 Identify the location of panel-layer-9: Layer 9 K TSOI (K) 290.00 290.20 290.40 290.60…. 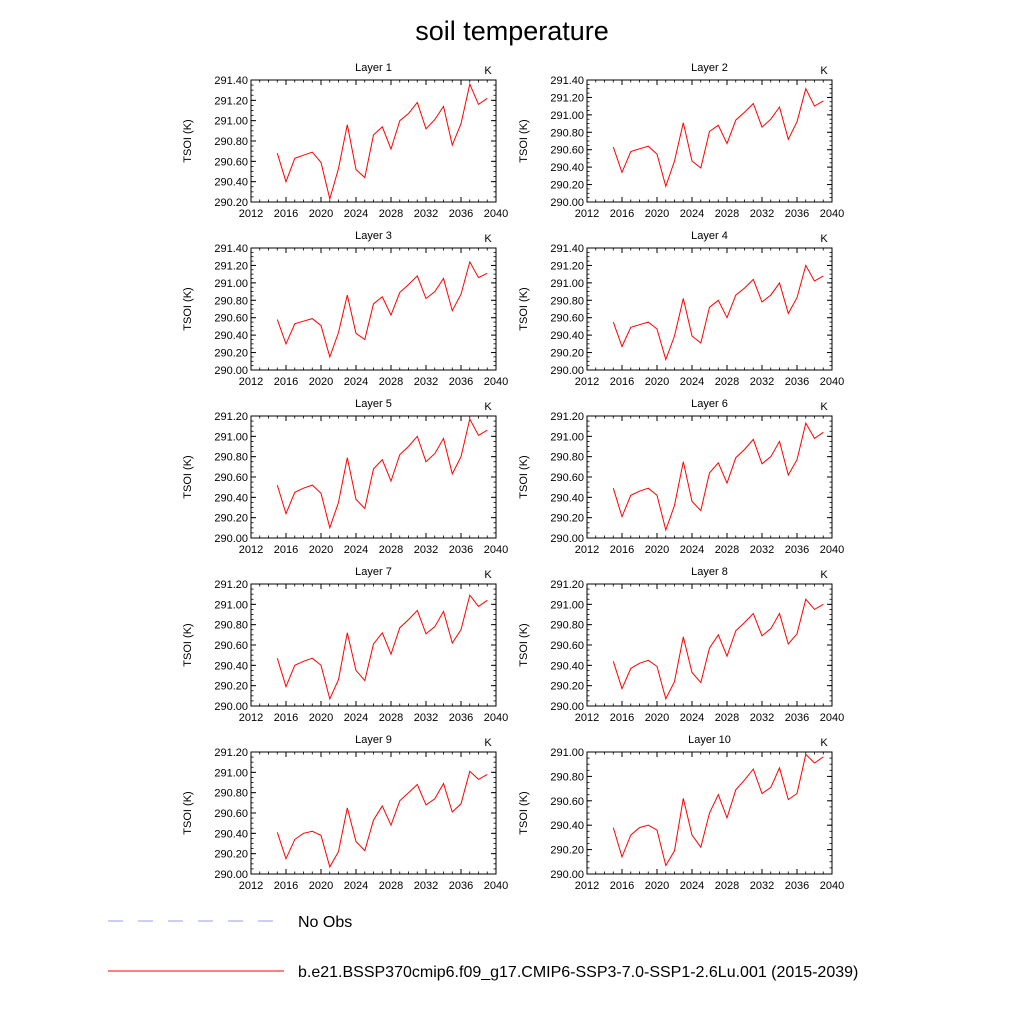
(345, 813).